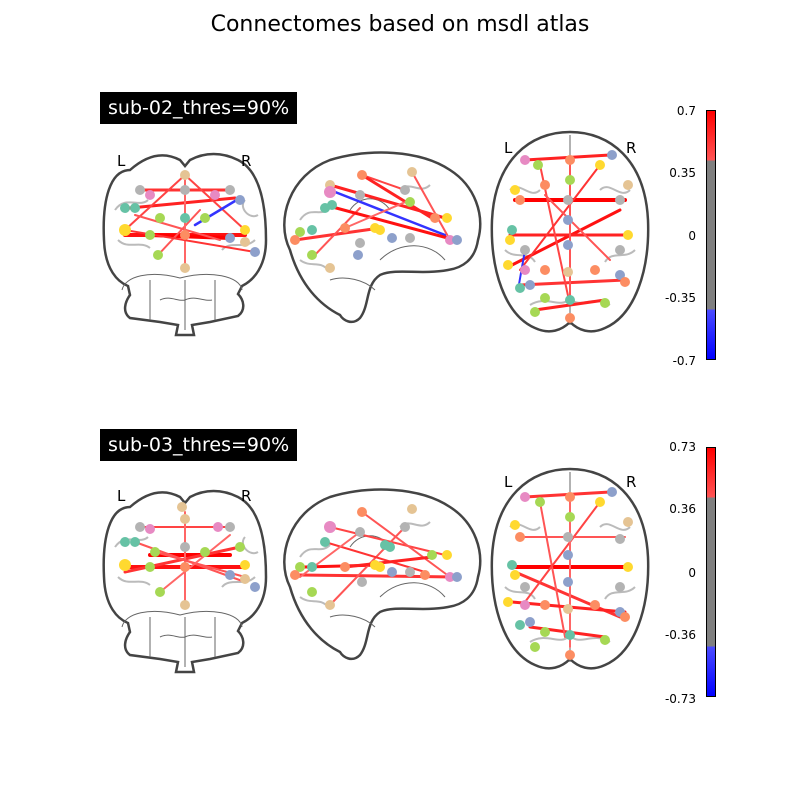 This screenshot has width=800, height=800. I want to click on colorbar-tick-min: -0.7, so click(684, 361).